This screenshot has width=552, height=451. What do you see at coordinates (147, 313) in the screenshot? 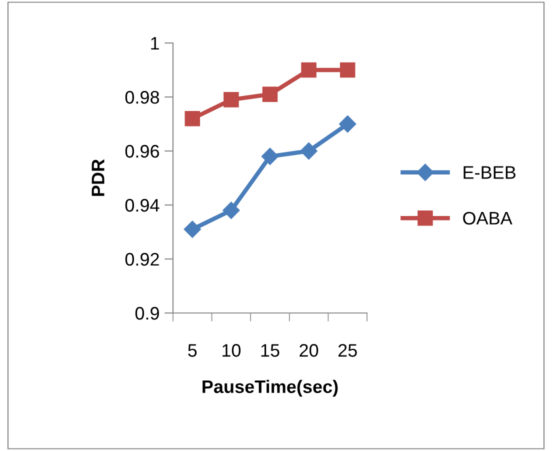
I see `y-tick-label: 0.9` at bounding box center [147, 313].